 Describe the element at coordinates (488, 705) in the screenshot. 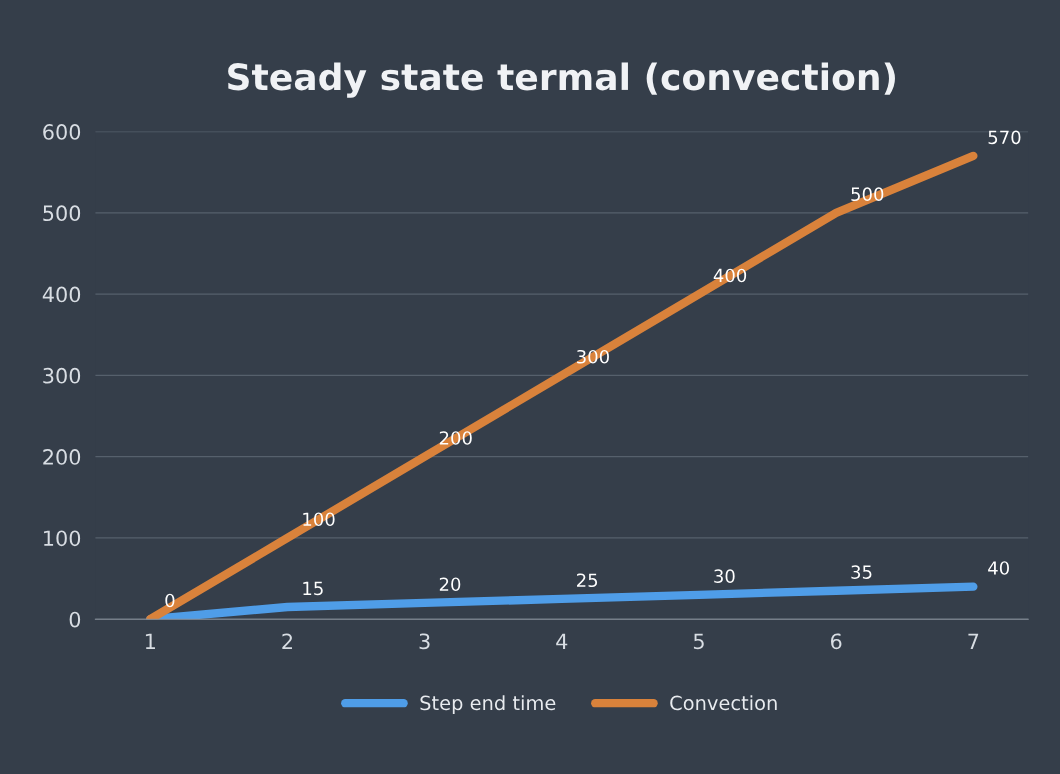

I see `legend-label: Step end time` at that location.